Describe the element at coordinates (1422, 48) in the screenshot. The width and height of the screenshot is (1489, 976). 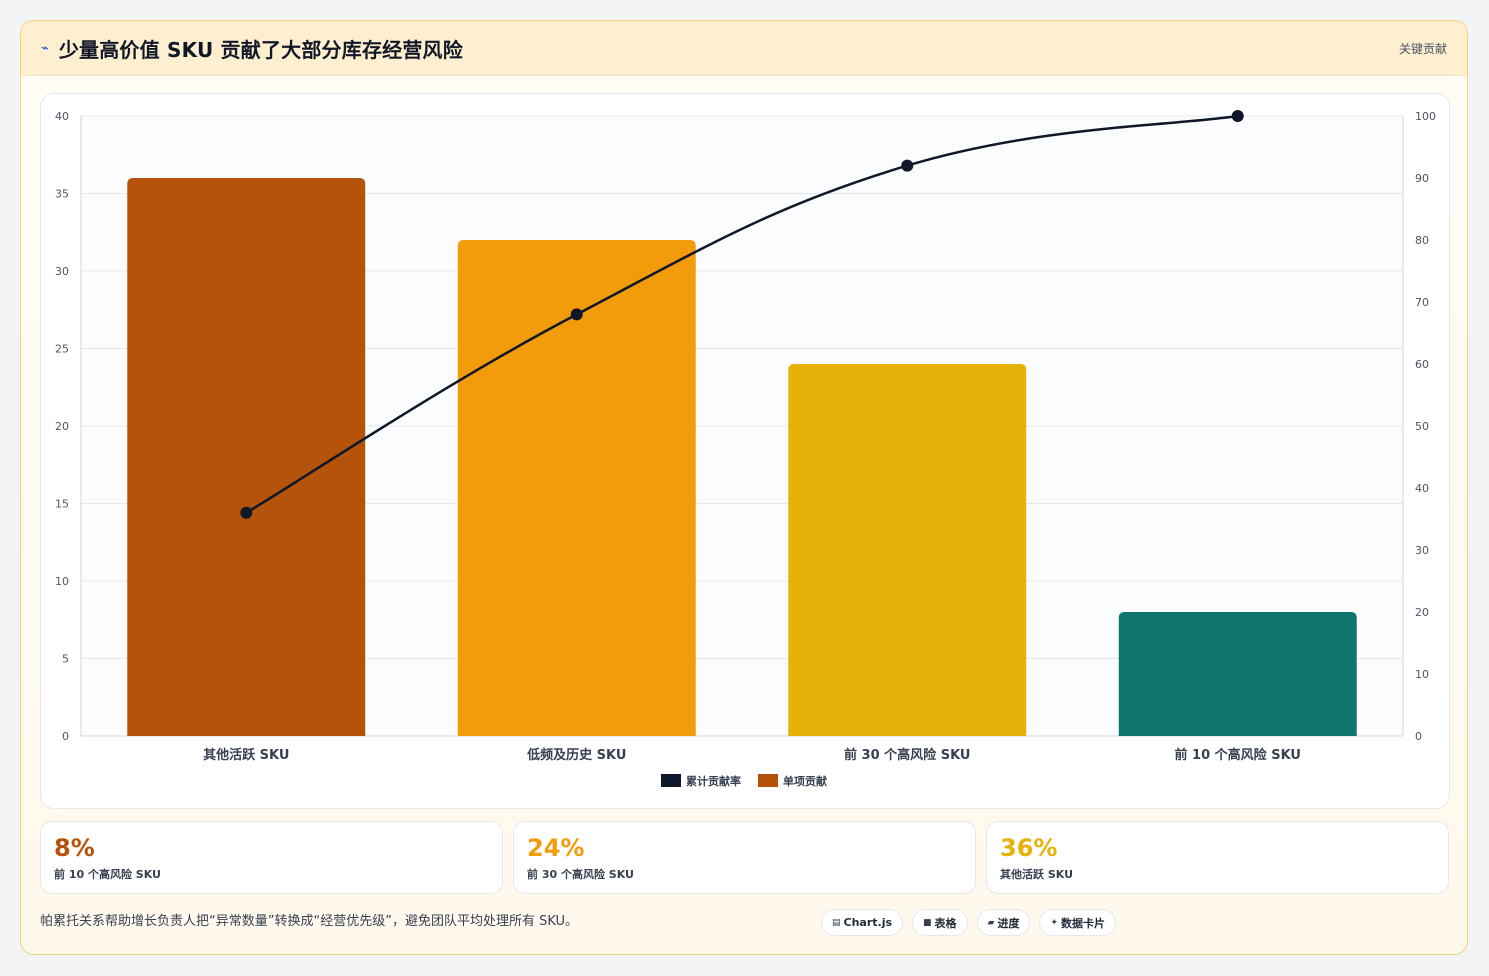
I see `header-tag: 关键贡献` at that location.